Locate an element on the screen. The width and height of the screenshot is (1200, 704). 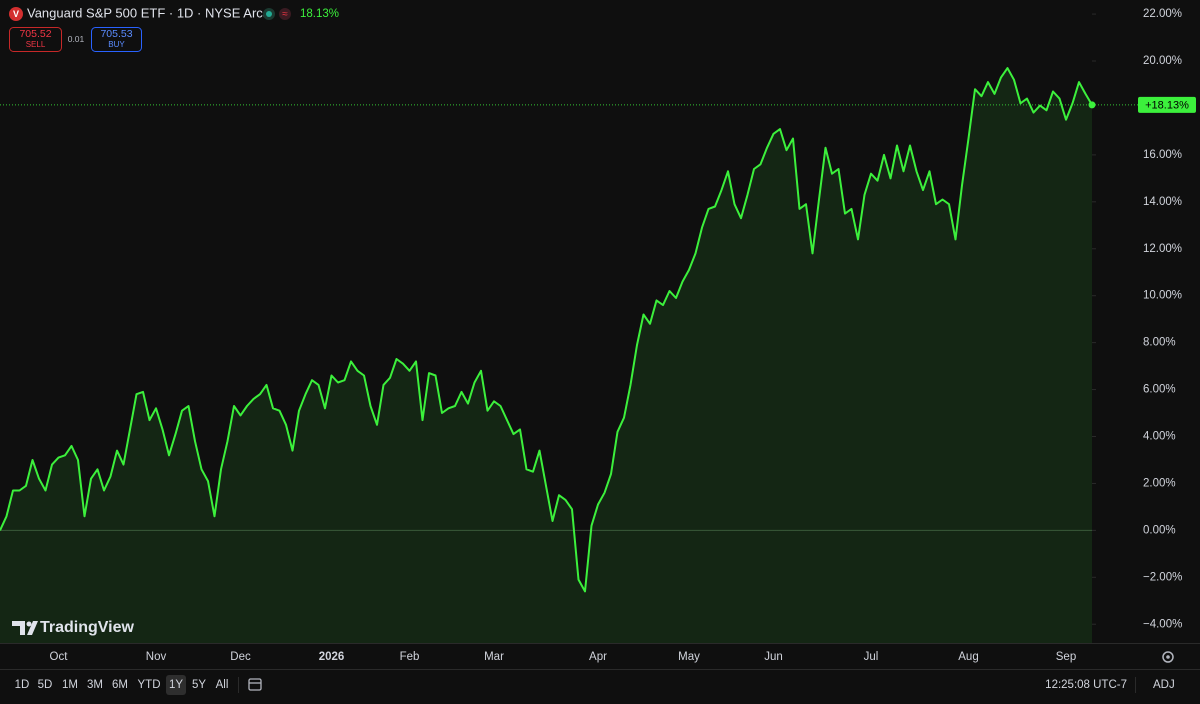
settings-icon is located at coordinates (1168, 657).